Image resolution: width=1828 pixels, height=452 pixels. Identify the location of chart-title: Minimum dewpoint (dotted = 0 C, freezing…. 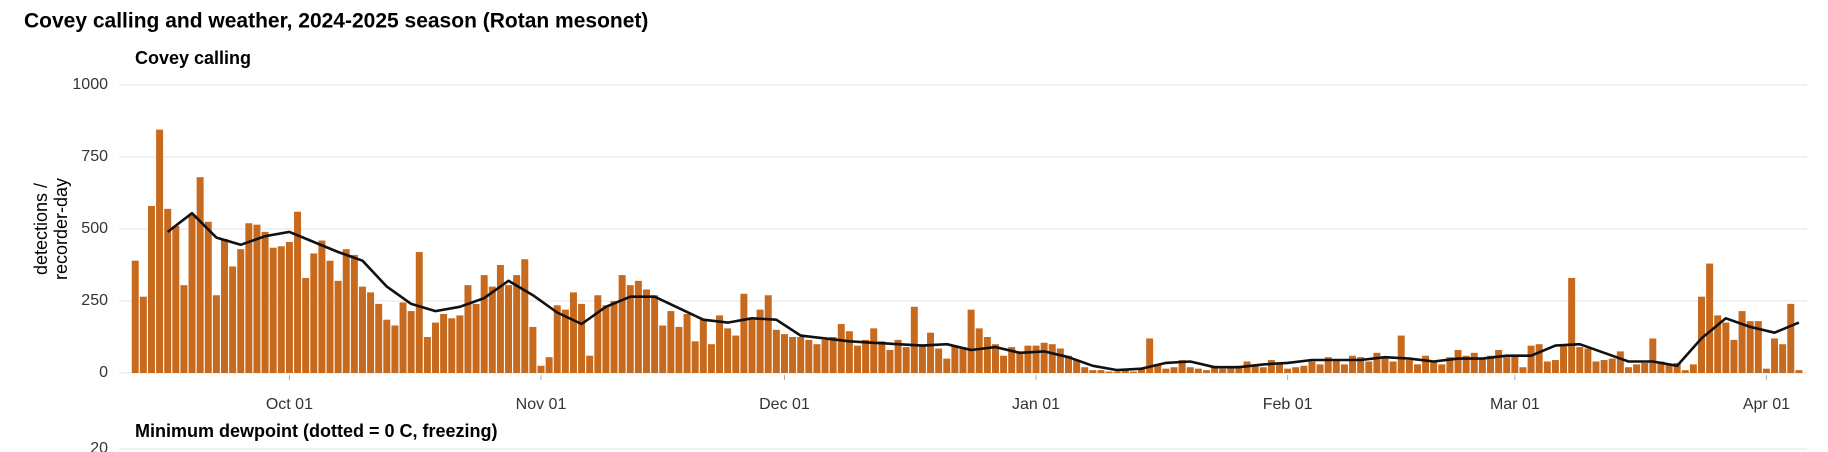
(316, 431).